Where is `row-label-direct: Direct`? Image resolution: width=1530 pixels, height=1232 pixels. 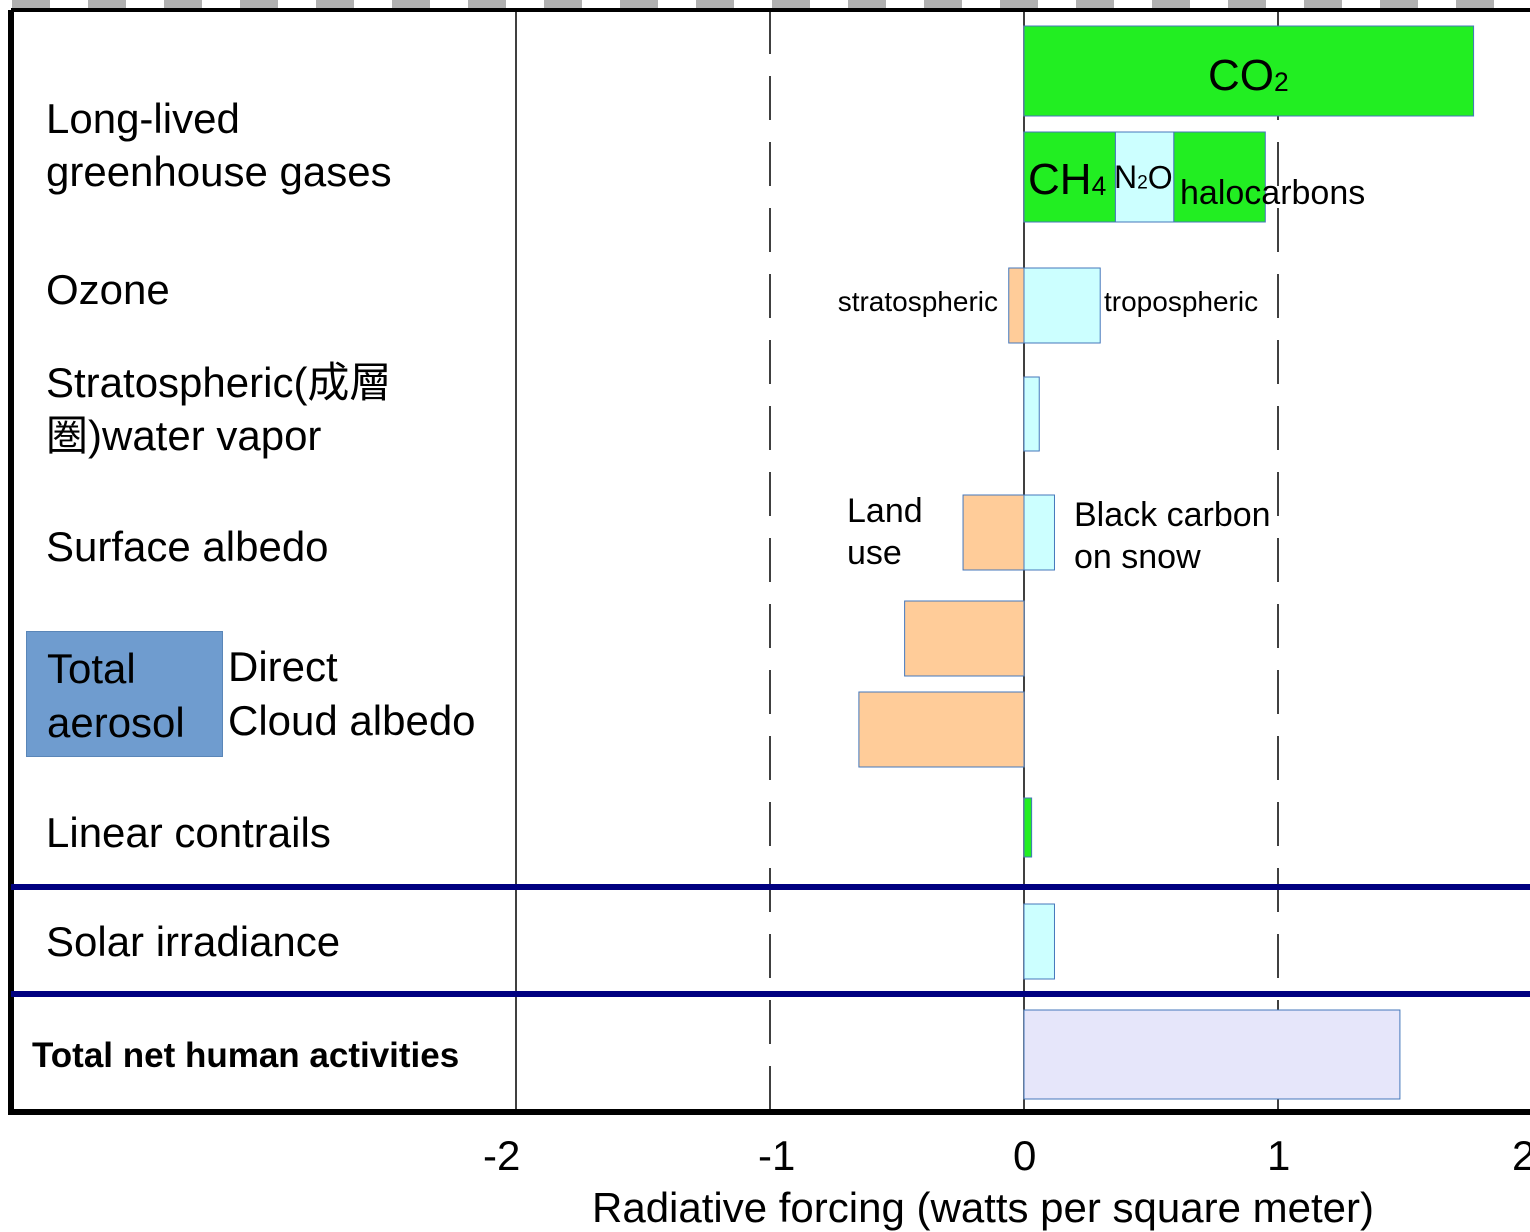
row-label-direct: Direct is located at coordinates (283, 666).